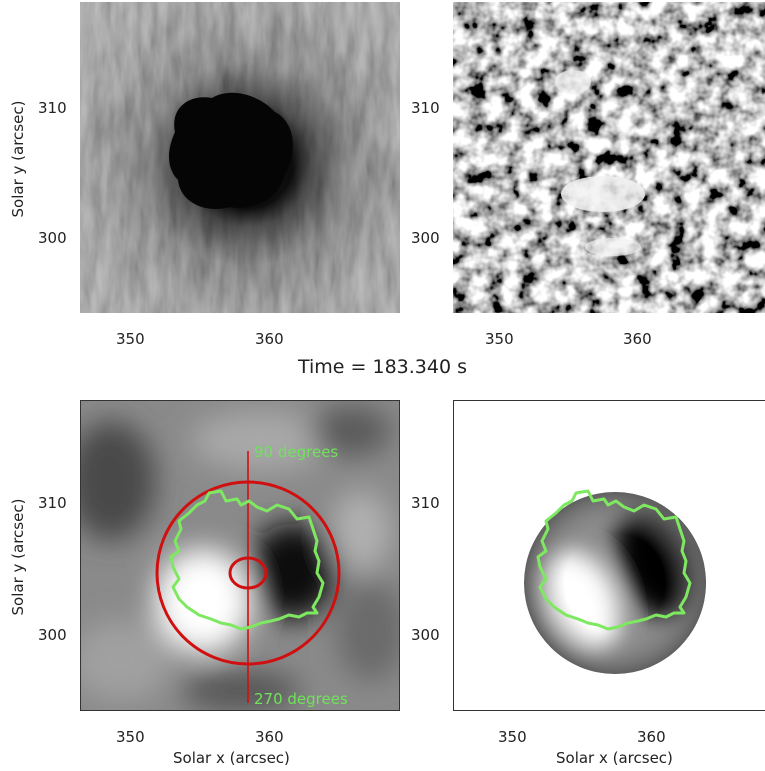  What do you see at coordinates (614, 758) in the screenshot?
I see `bottom-right-x-axis-label: Solar x (arcsec)` at bounding box center [614, 758].